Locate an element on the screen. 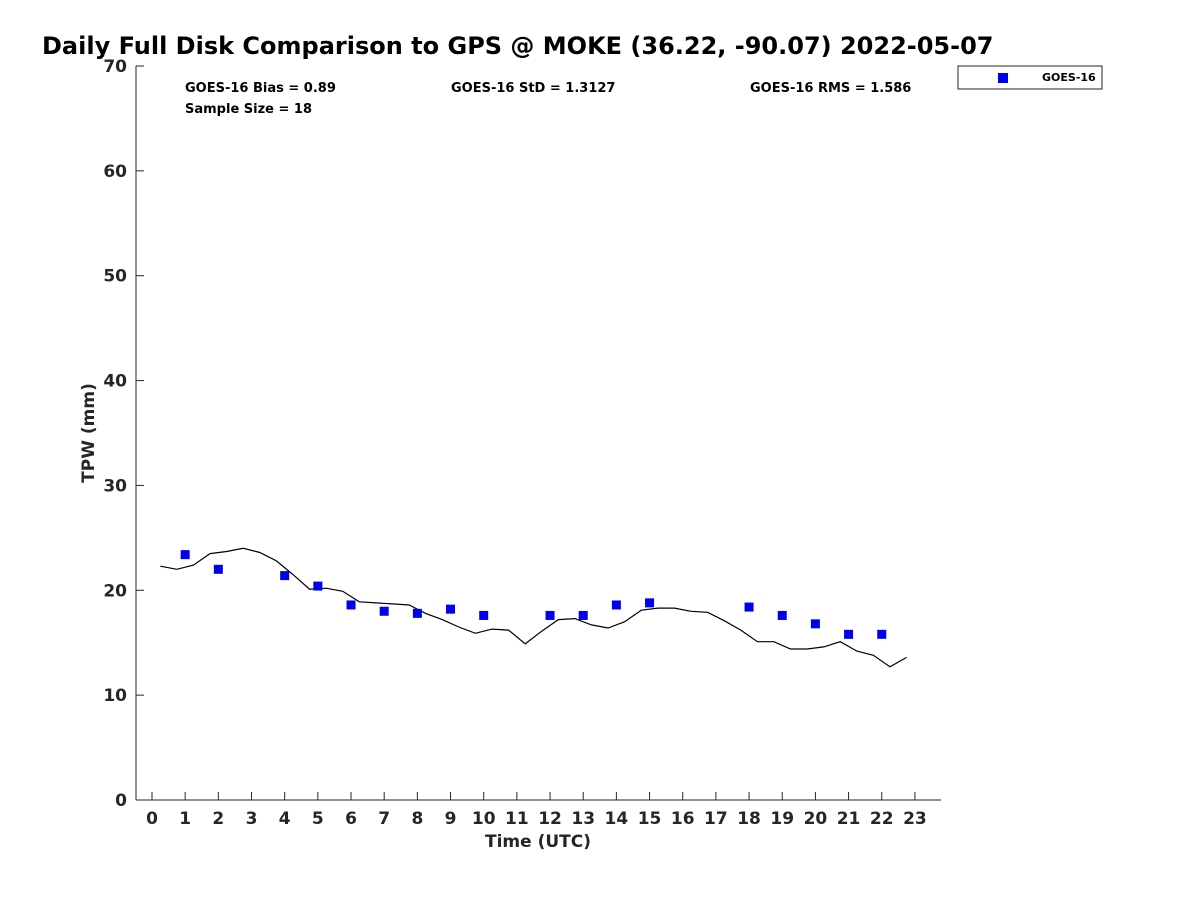 The image size is (1200, 900). y-tick-label: 50 is located at coordinates (115, 277).